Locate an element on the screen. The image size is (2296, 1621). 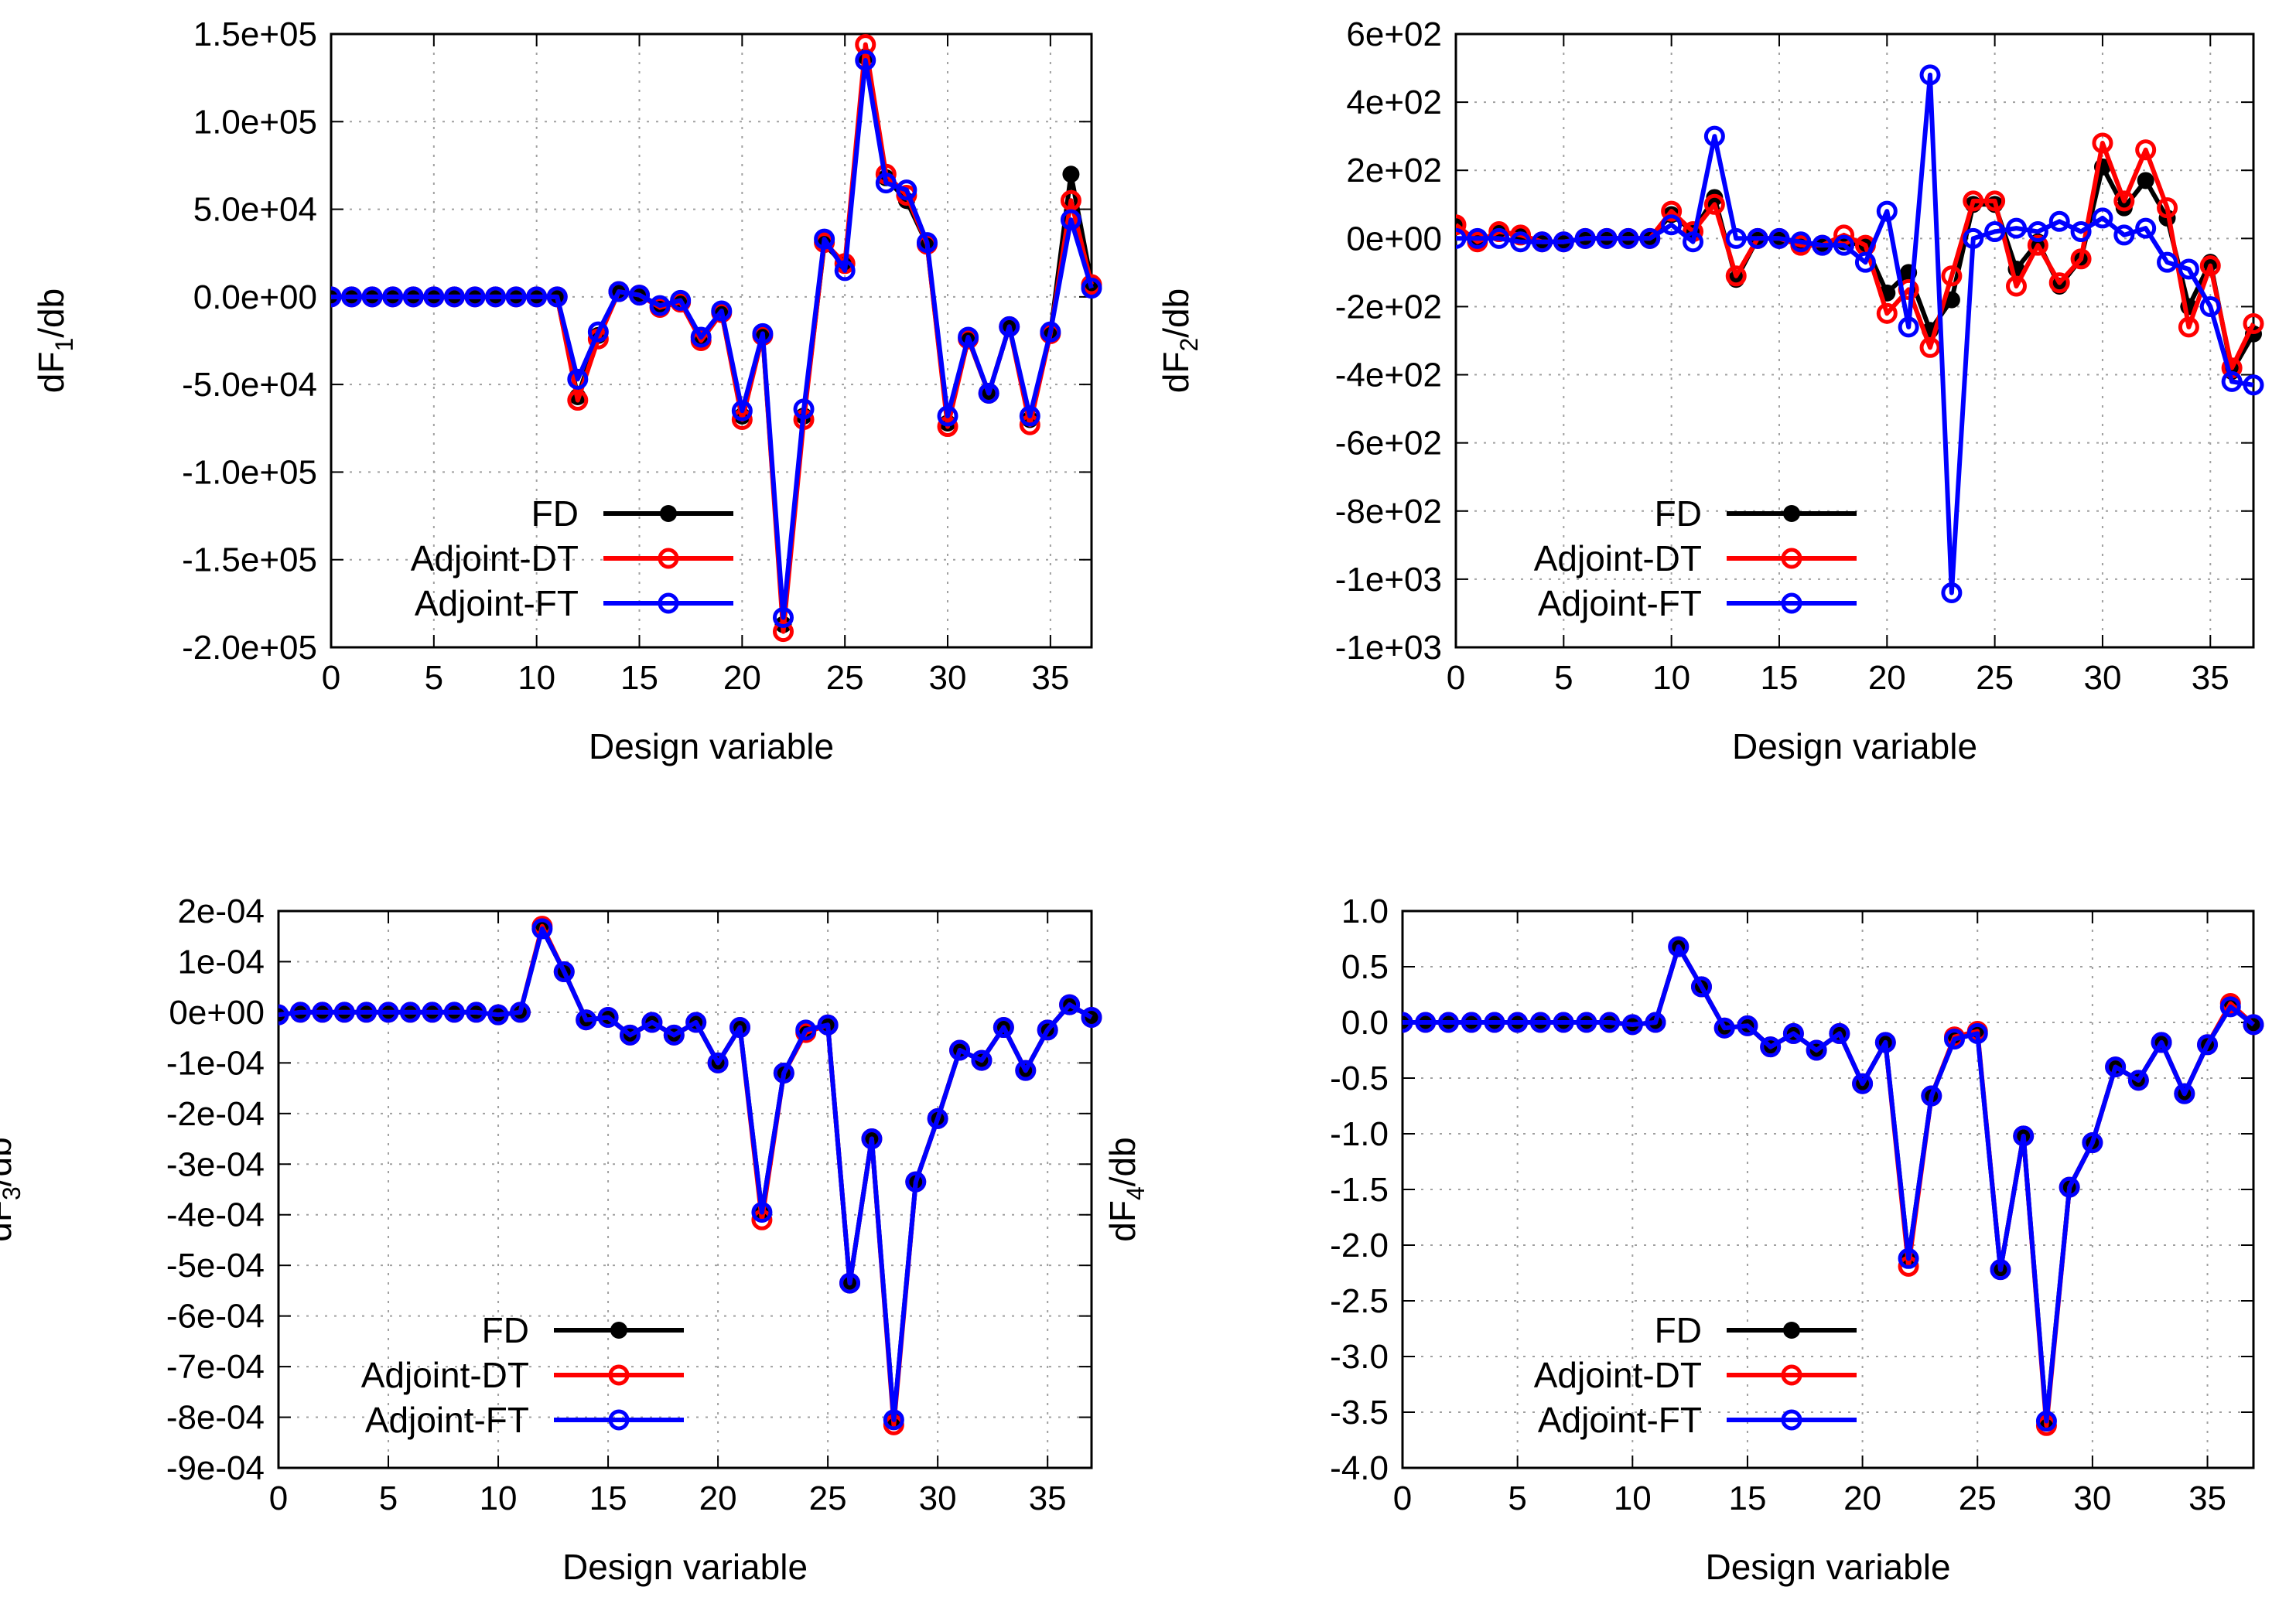
y-axis-label: dF3/db is located at coordinates (13, 1189).